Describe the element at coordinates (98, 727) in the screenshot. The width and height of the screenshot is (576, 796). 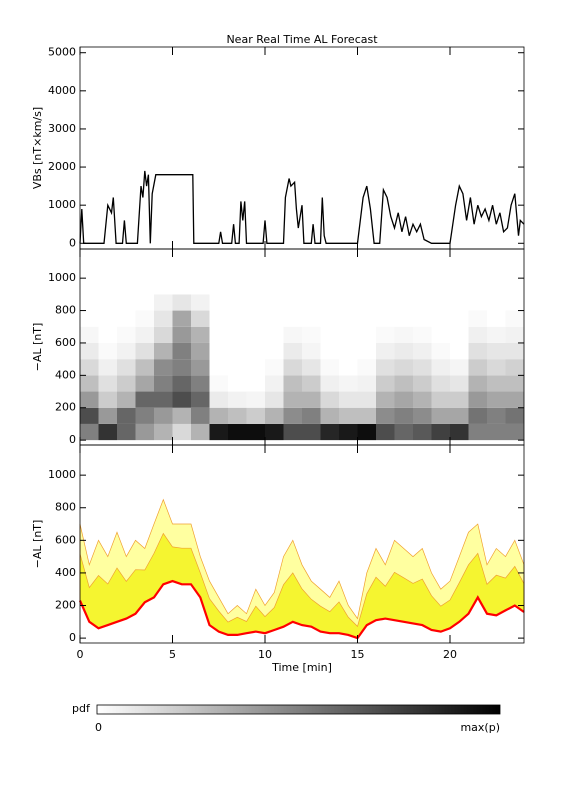
I see `colorbar-min: 0` at that location.